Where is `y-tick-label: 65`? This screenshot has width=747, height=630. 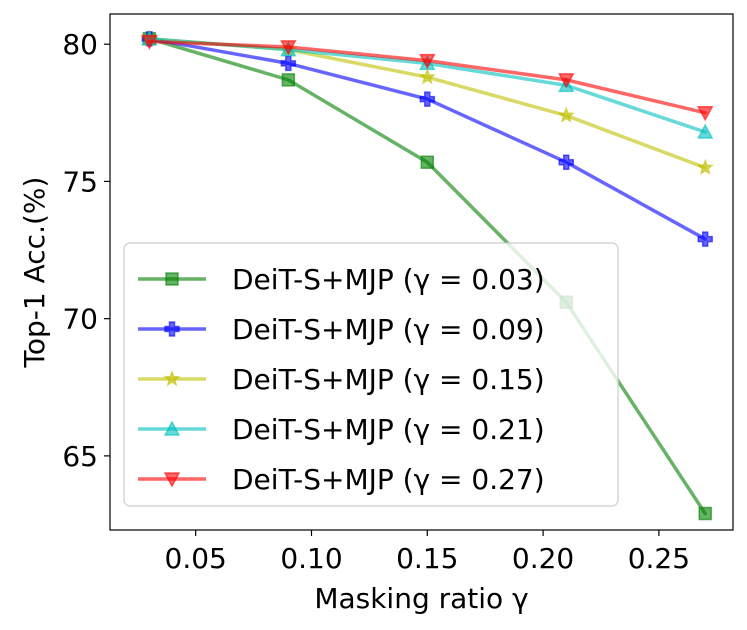 y-tick-label: 65 is located at coordinates (80, 456).